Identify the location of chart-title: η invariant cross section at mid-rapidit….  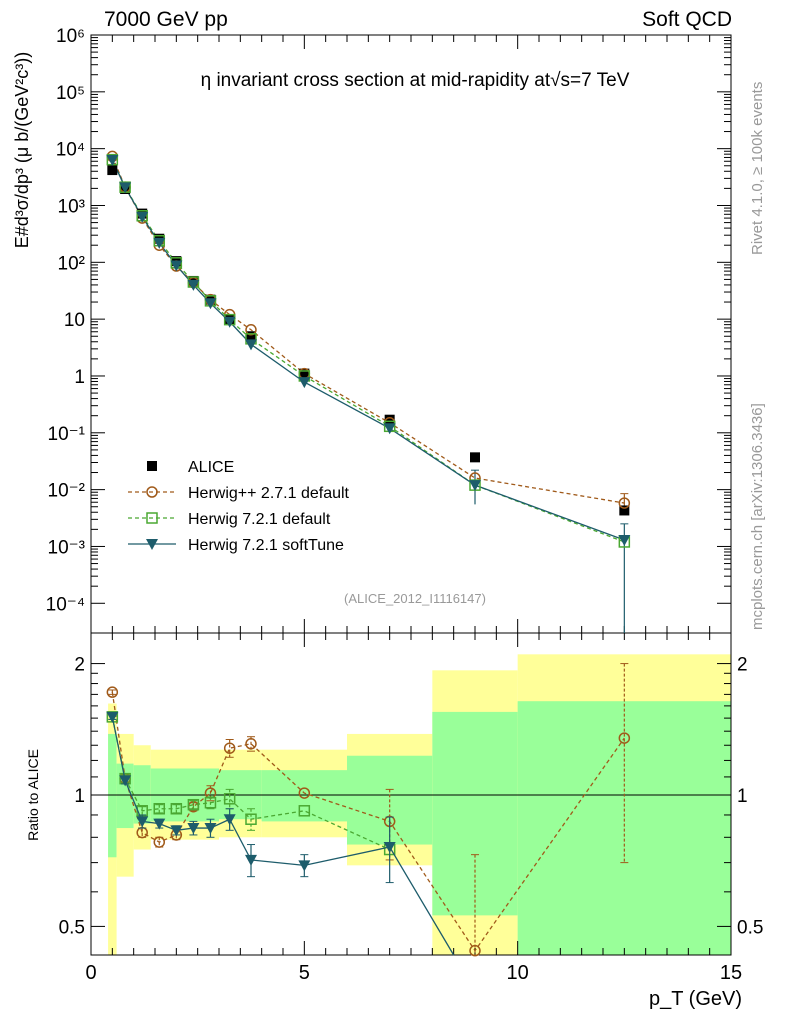
(415, 80).